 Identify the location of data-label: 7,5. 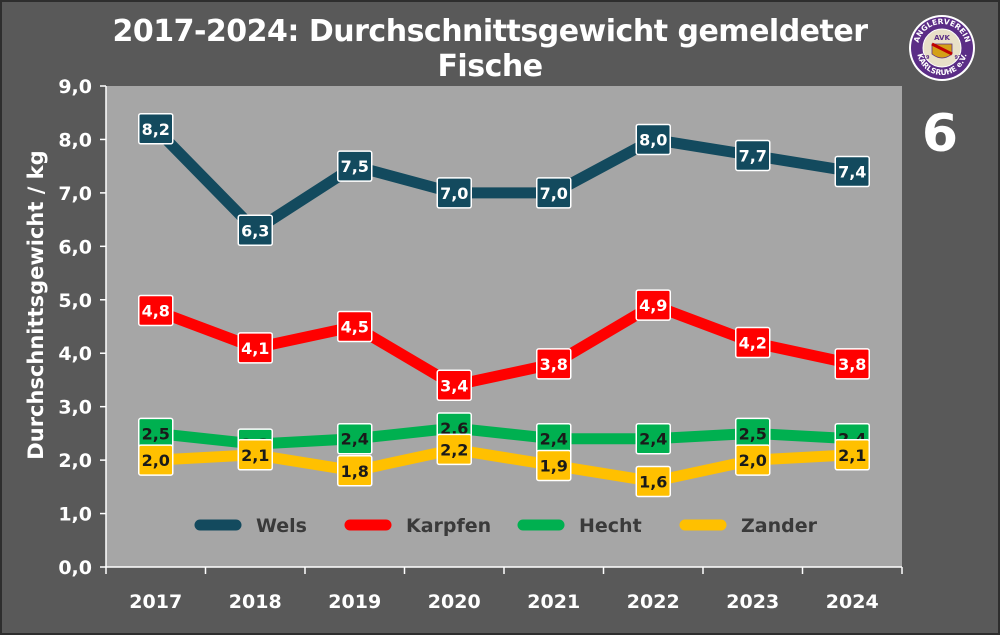
(355, 166).